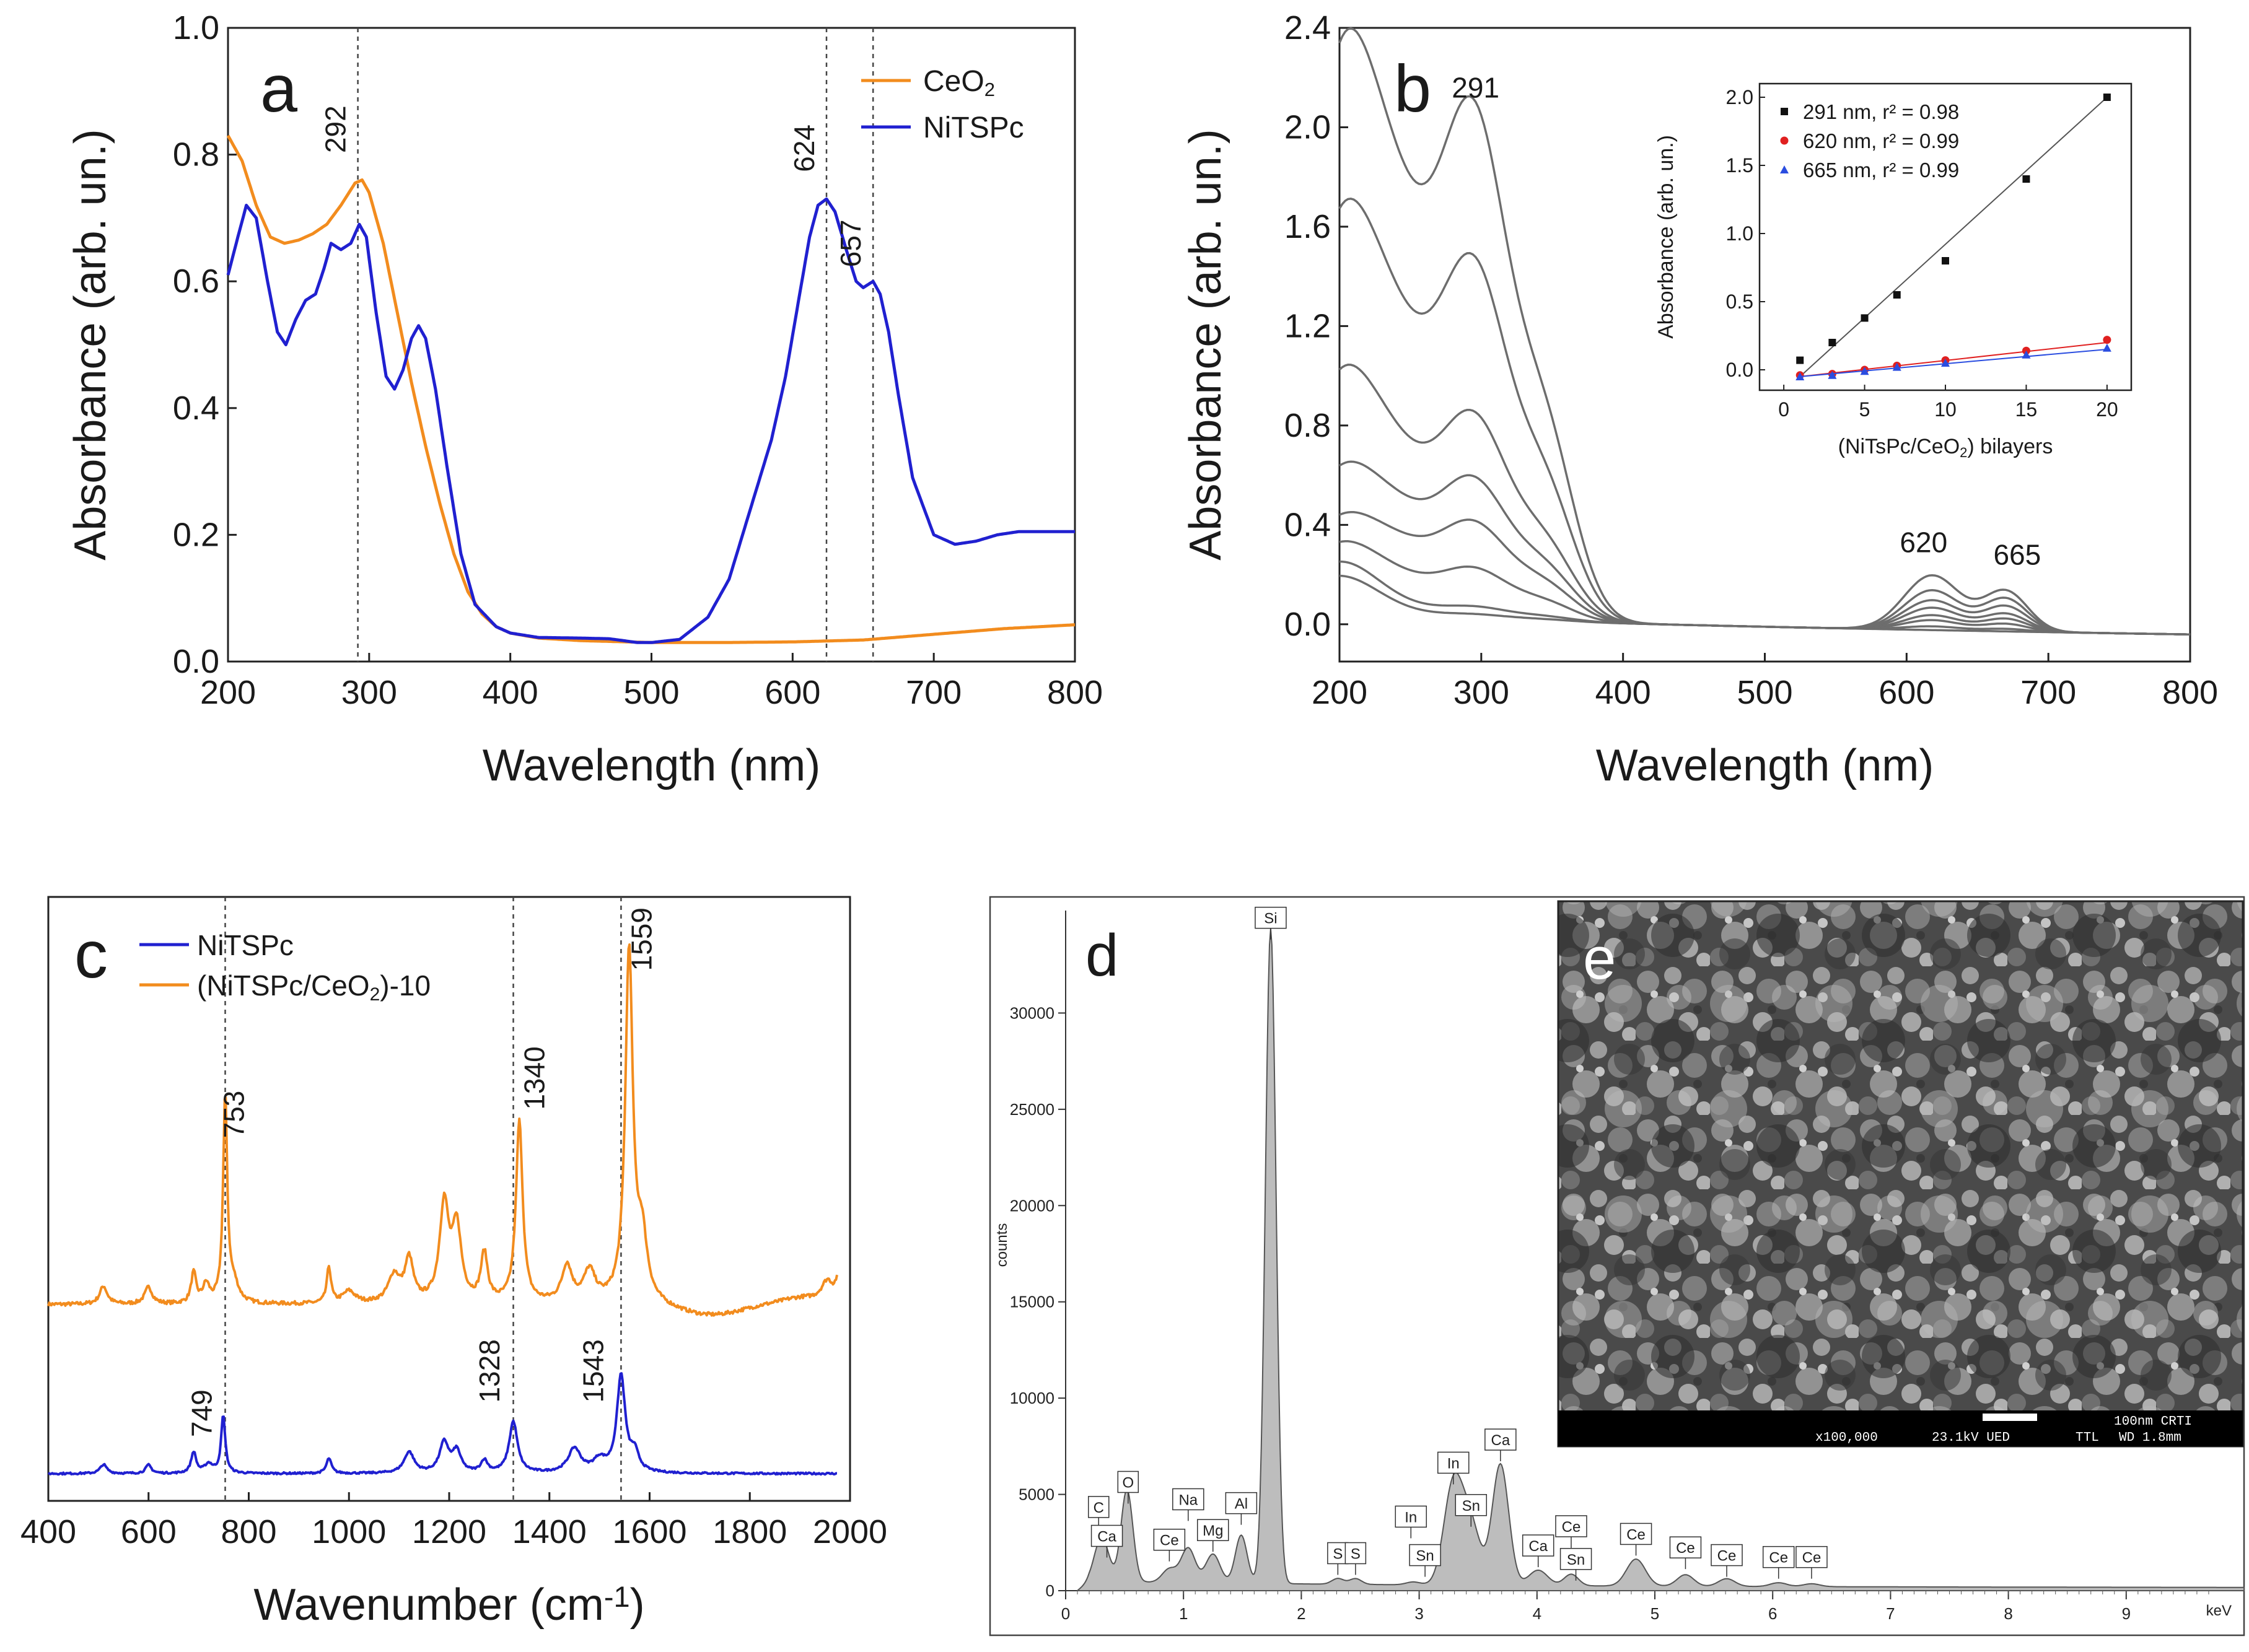 The image size is (2249, 1652). I want to click on x-tick-label: 4, so click(1537, 1613).